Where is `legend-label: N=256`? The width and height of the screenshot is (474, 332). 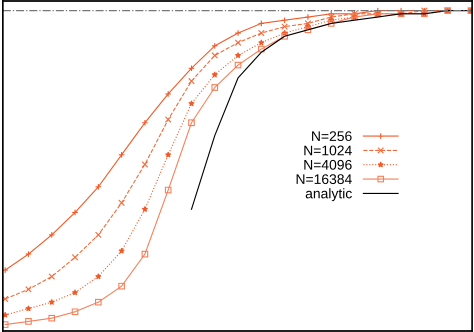
legend-label: N=256 is located at coordinates (332, 136).